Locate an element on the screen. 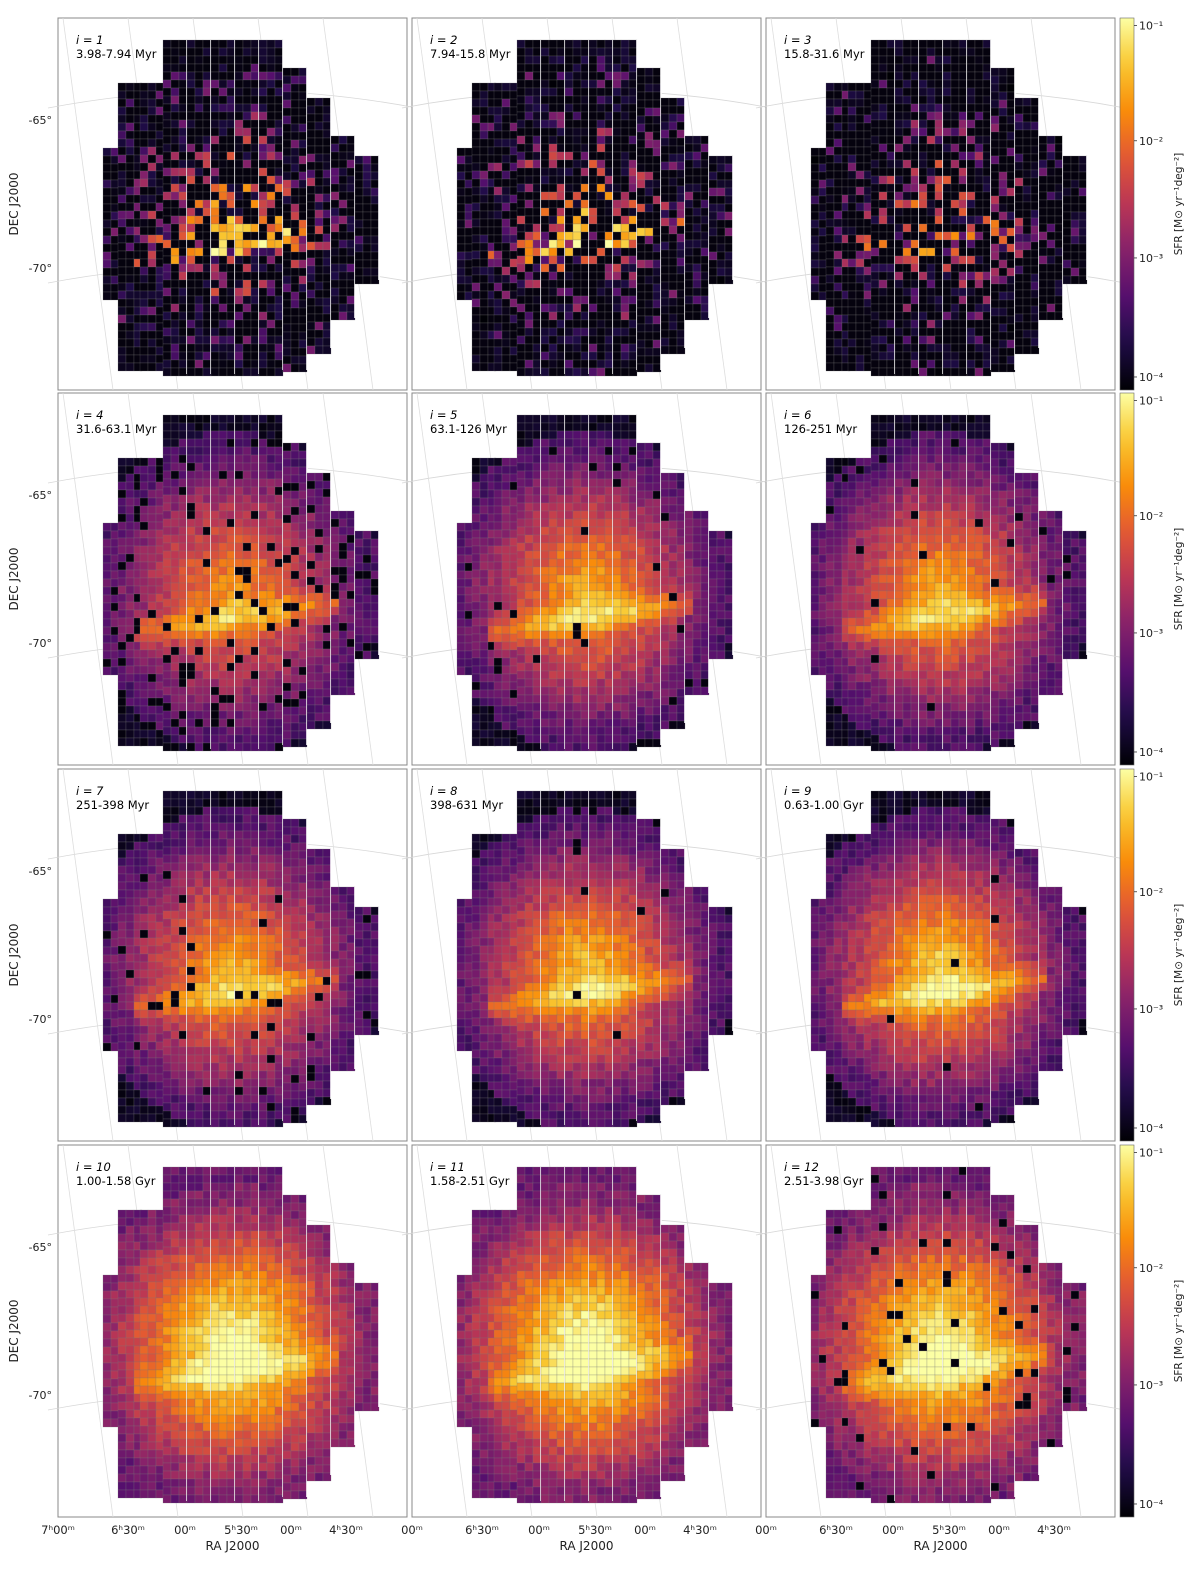 This screenshot has height=1580, width=1200. panel-age-label: 15.8-31.6 Myr is located at coordinates (824, 54).